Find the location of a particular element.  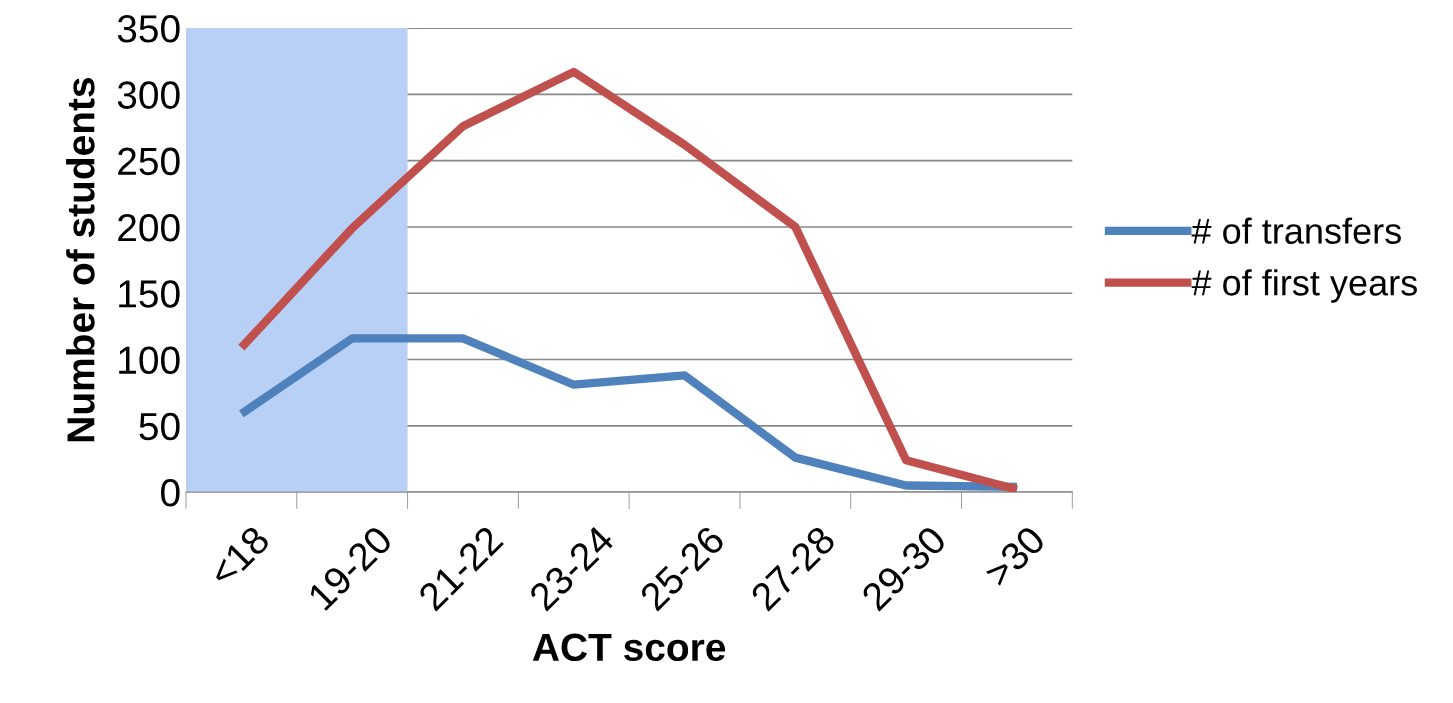

legend-label: # of transfers is located at coordinates (1296, 230).